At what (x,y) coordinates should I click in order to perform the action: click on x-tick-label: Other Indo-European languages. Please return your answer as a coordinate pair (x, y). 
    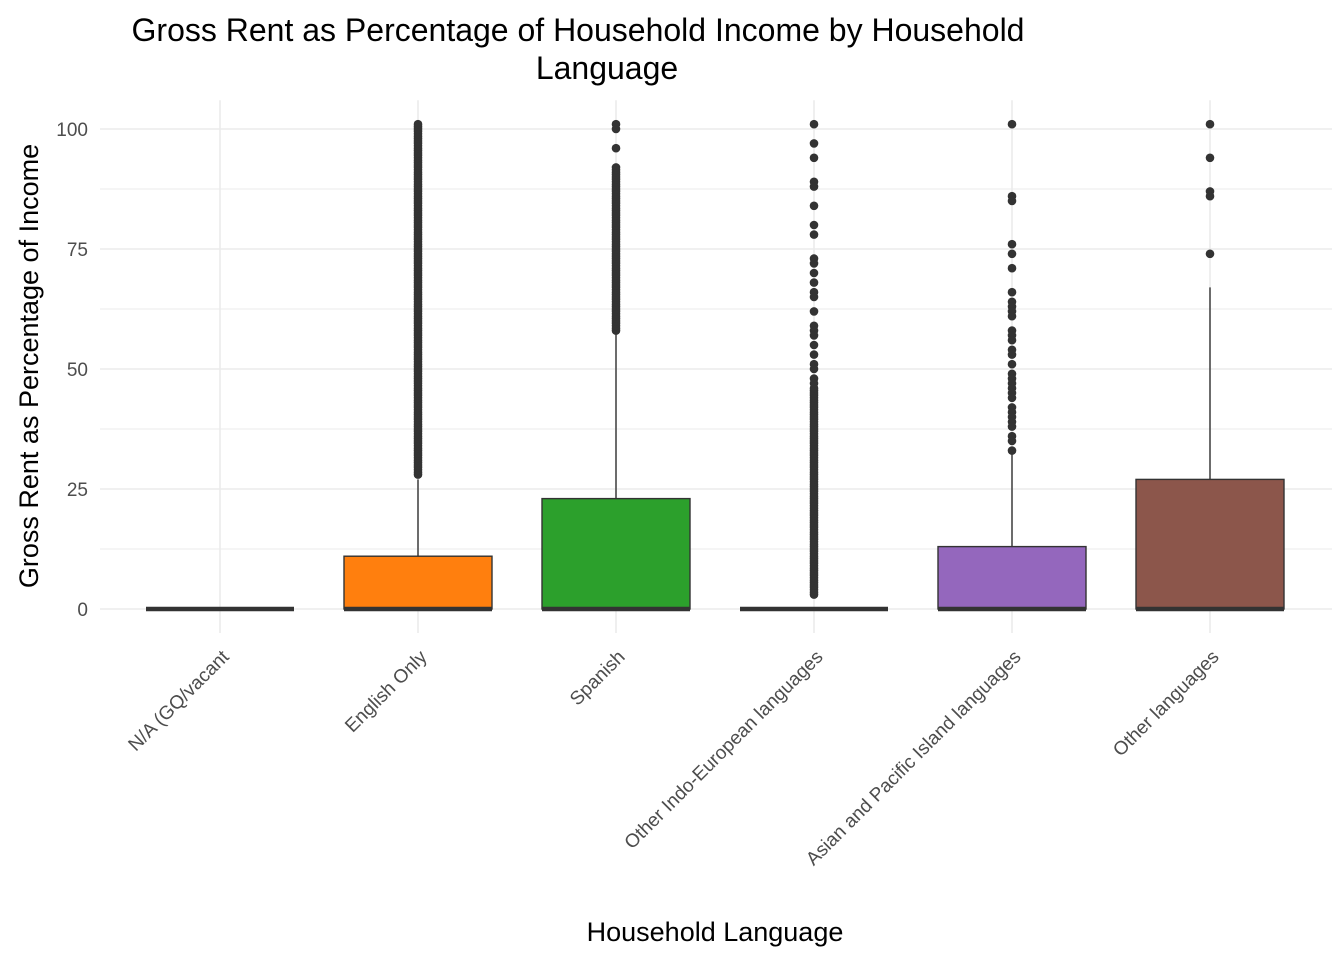
    Looking at the image, I should click on (724, 750).